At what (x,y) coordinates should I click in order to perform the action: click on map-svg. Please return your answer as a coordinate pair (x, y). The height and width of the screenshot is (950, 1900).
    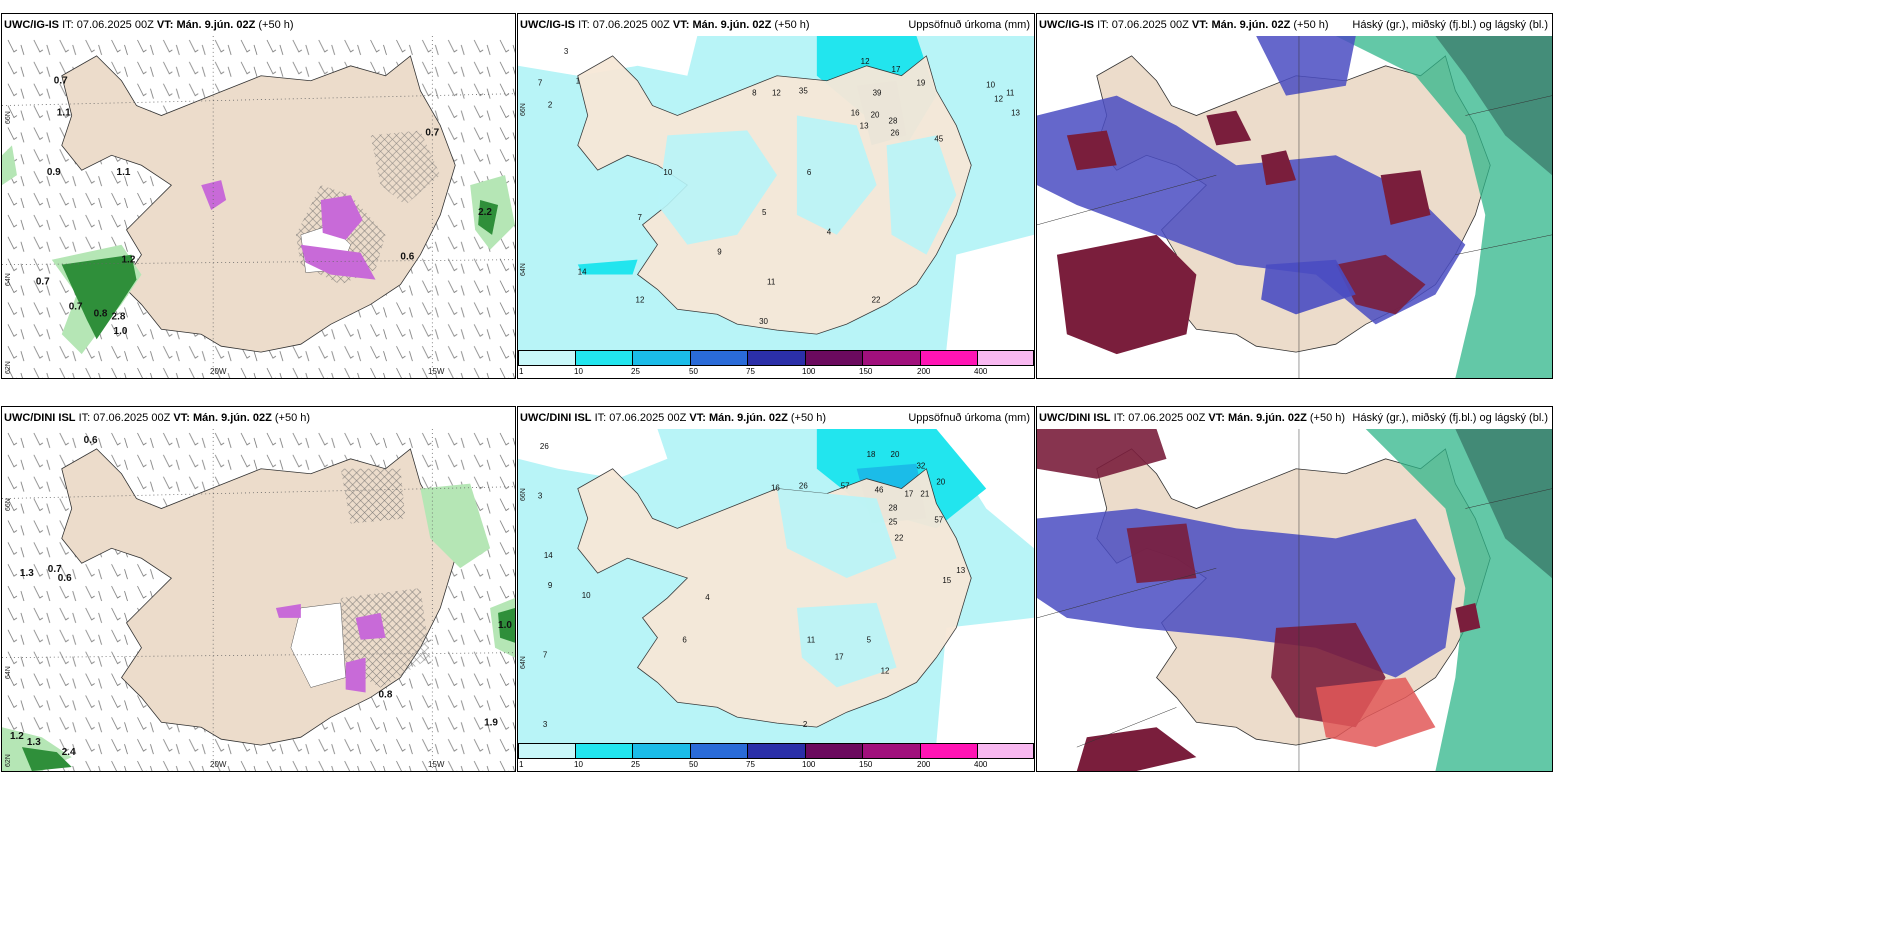
    Looking at the image, I should click on (1294, 207).